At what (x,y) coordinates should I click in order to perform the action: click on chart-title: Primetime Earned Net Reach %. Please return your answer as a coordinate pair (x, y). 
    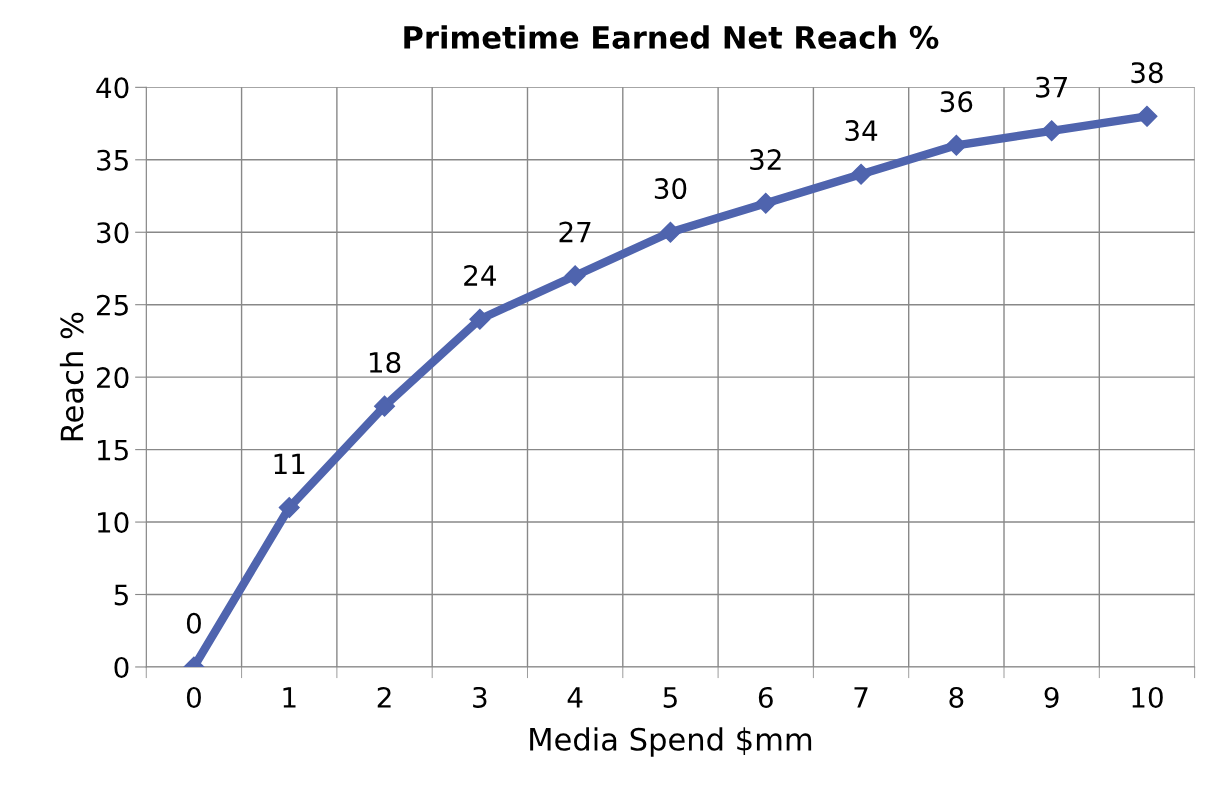
    Looking at the image, I should click on (671, 37).